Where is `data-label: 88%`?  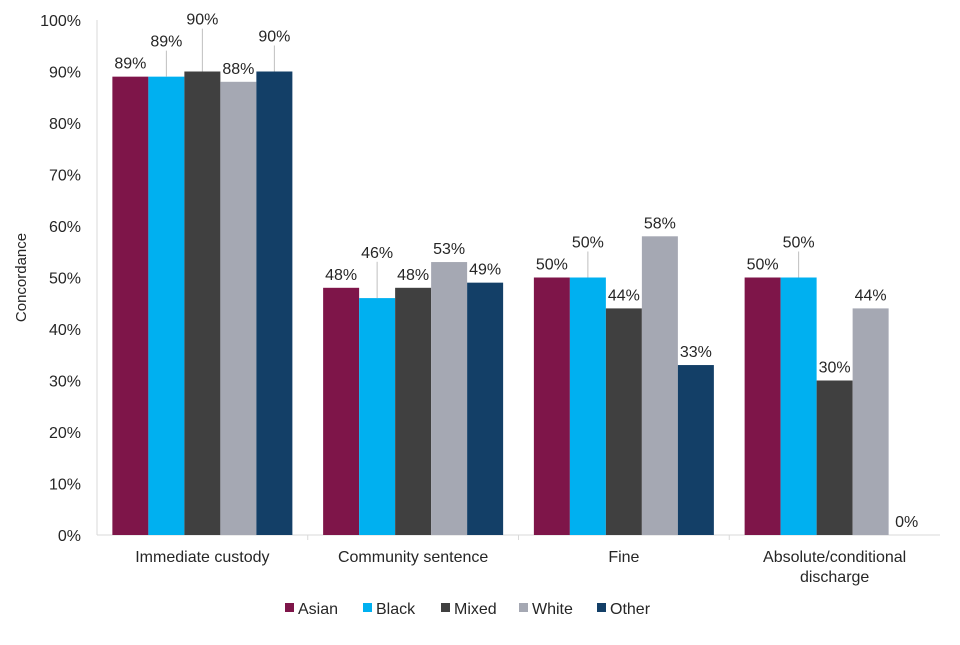 data-label: 88% is located at coordinates (238, 69).